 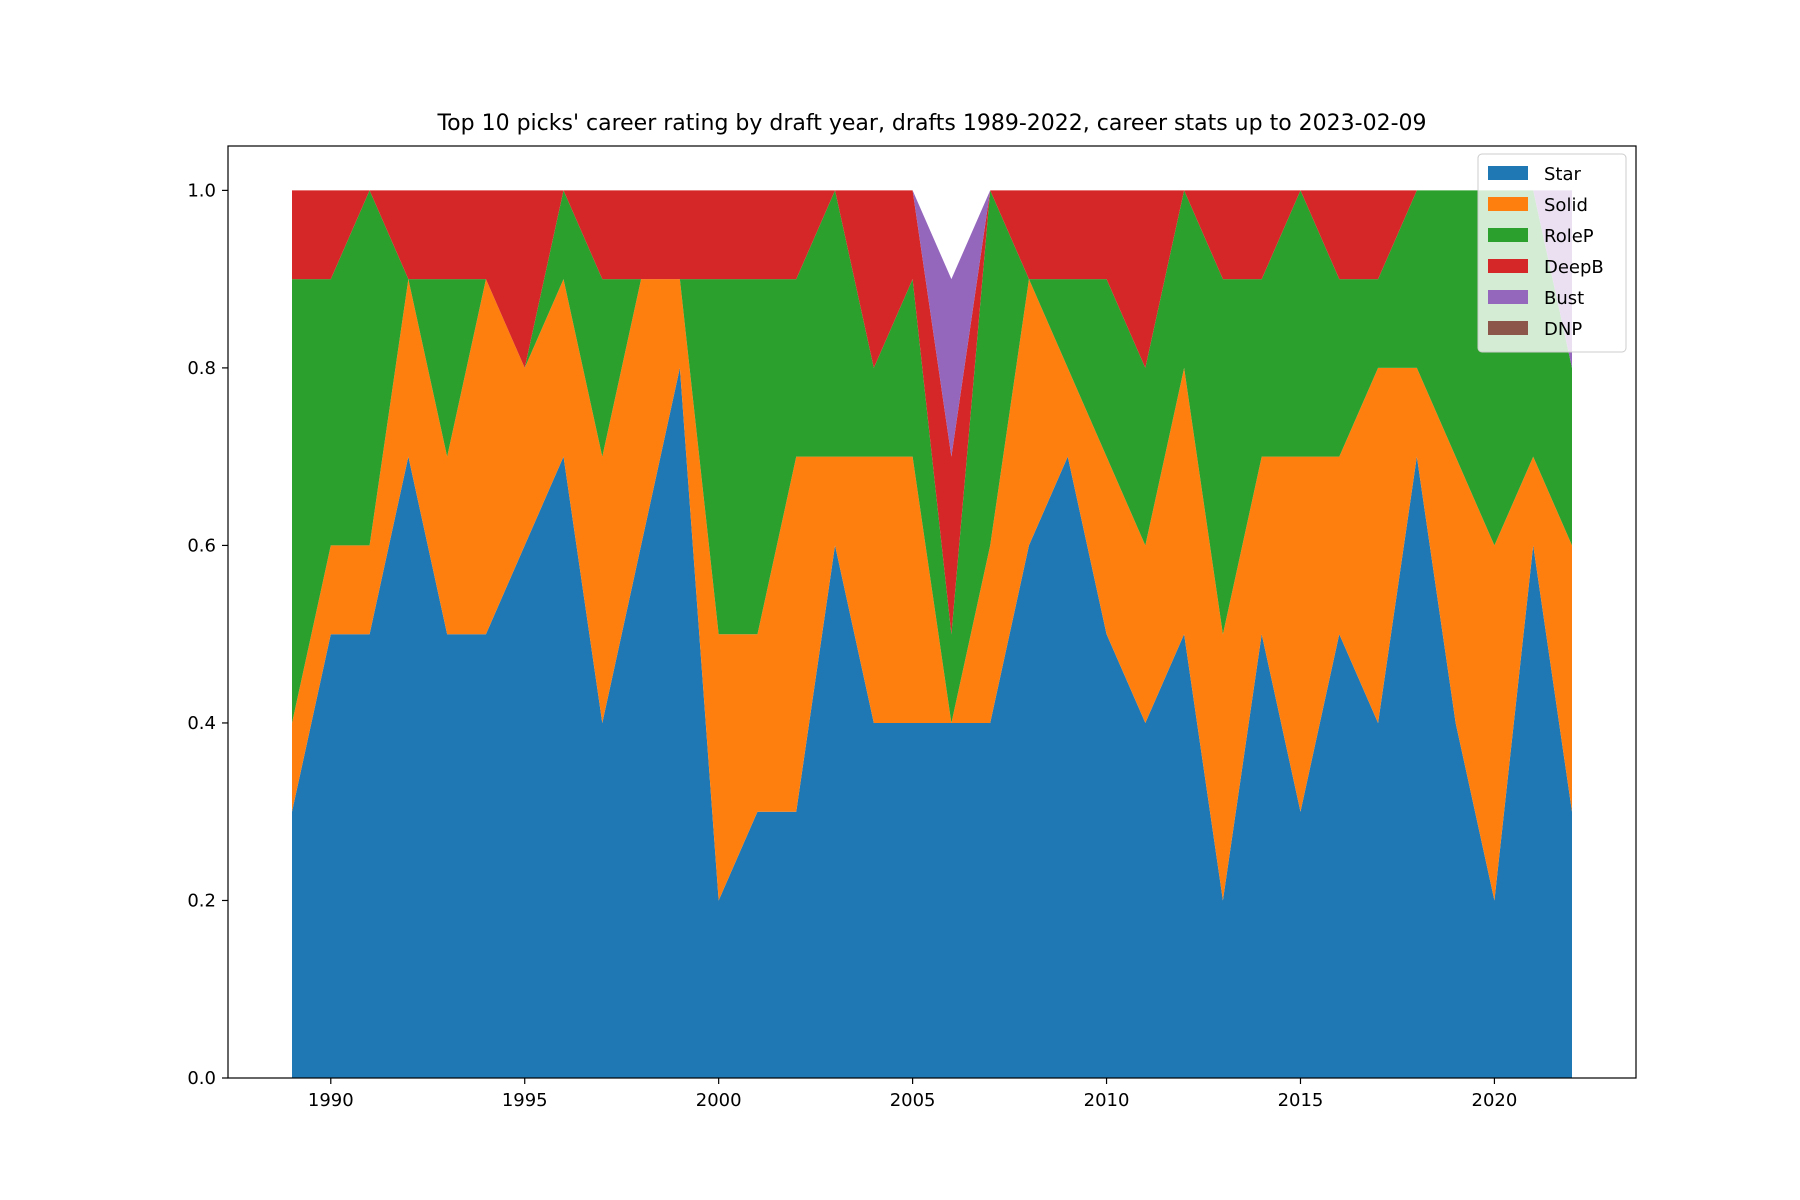 I want to click on y-tick-label: 0.0, so click(x=201, y=1078).